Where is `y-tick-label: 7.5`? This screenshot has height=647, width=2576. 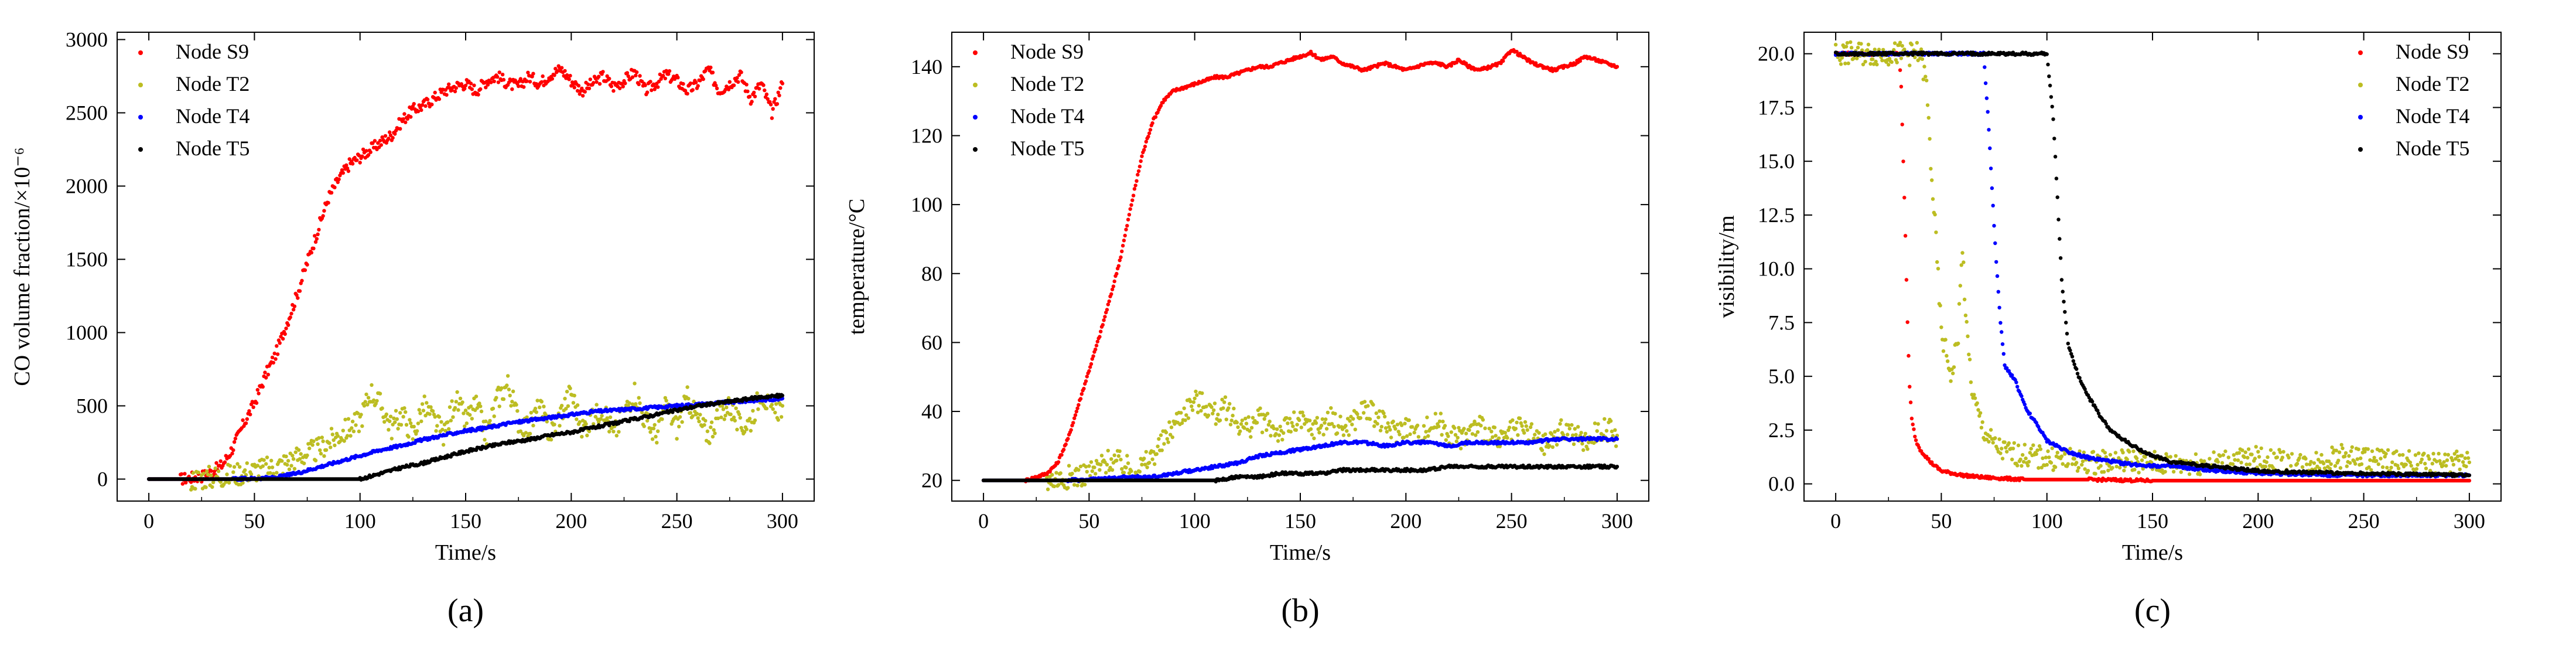
y-tick-label: 7.5 is located at coordinates (1781, 322).